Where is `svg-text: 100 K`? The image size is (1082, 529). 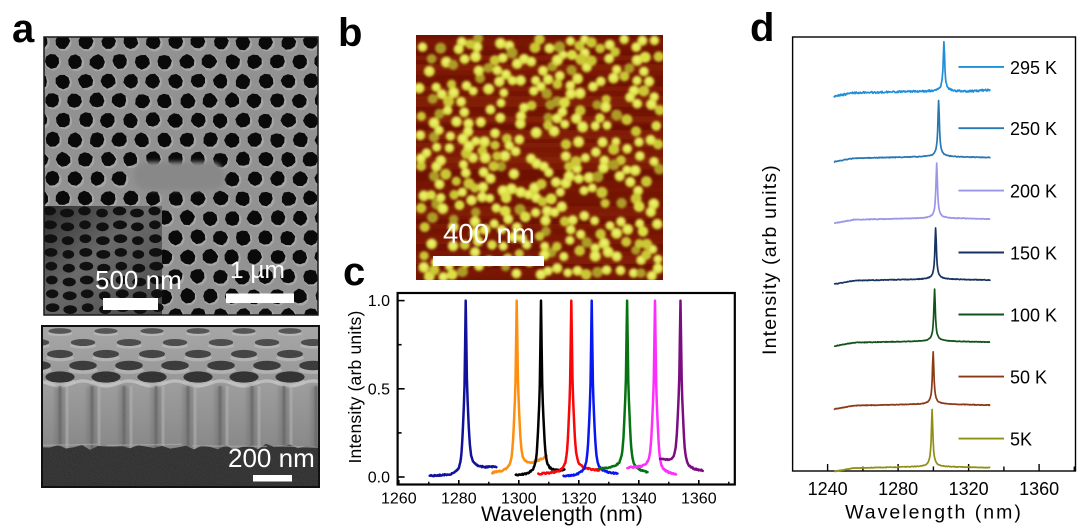 svg-text: 100 K is located at coordinates (1033, 316).